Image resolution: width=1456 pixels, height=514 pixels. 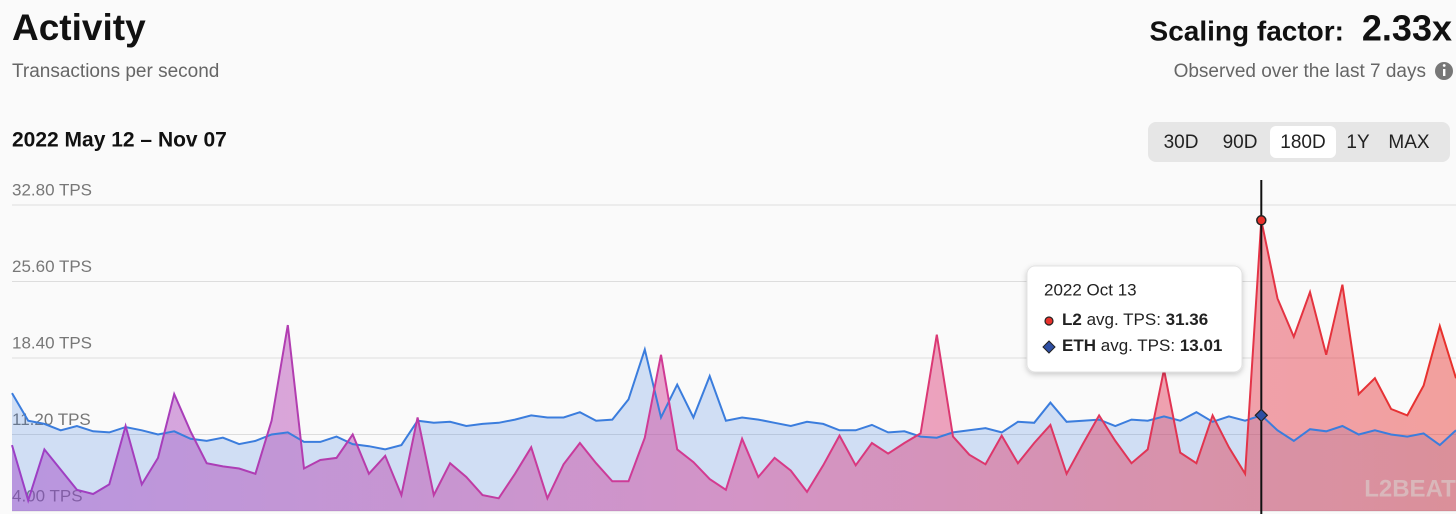 What do you see at coordinates (1409, 142) in the screenshot?
I see `range-button: MAX` at bounding box center [1409, 142].